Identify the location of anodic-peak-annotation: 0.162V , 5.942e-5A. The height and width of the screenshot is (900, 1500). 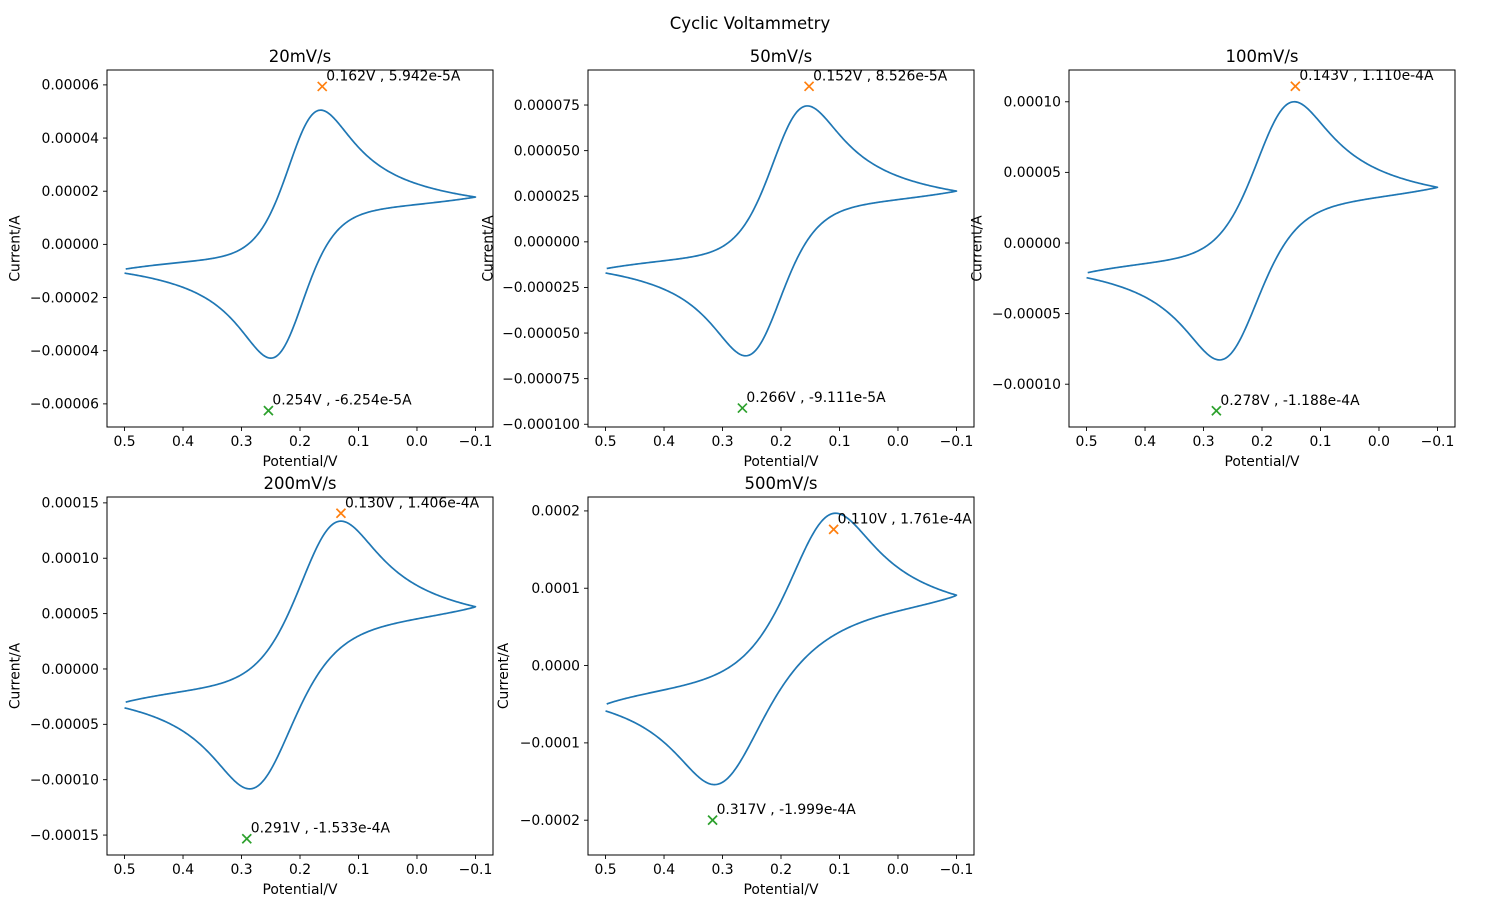
(393, 76).